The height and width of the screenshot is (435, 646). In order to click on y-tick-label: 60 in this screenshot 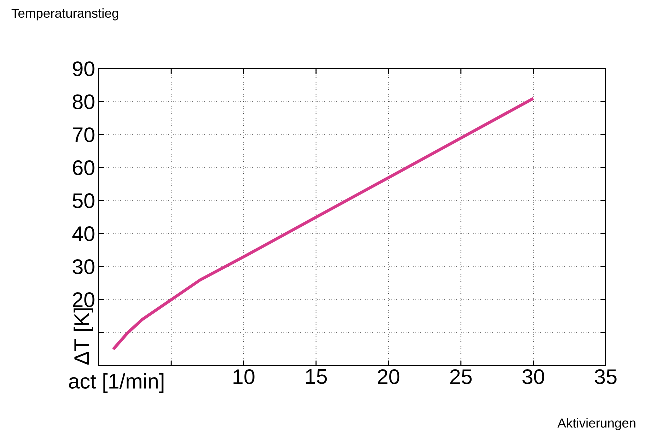, I will do `click(84, 168)`.